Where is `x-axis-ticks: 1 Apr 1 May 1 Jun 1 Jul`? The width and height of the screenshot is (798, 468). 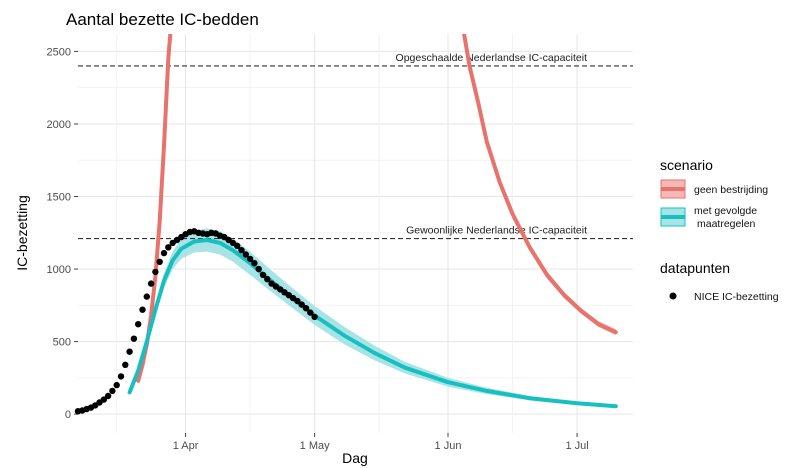
x-axis-ticks: 1 Apr 1 May 1 Jun 1 Jul is located at coordinates (381, 442).